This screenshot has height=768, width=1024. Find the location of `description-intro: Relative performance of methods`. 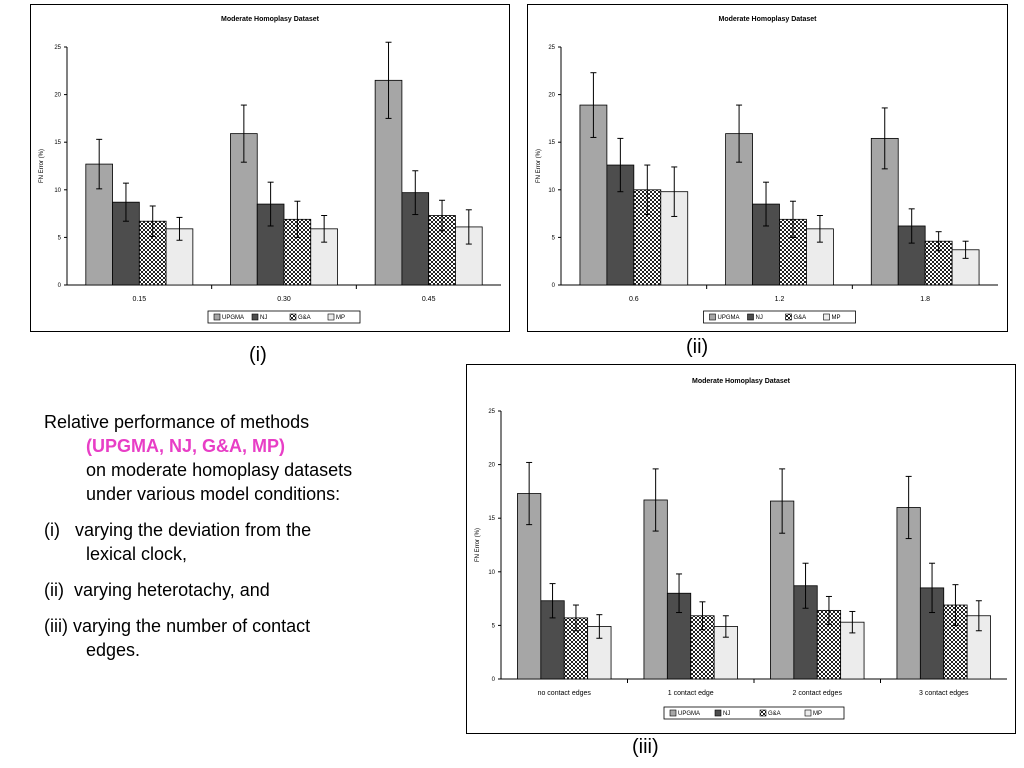

description-intro: Relative performance of methods is located at coordinates (177, 422).